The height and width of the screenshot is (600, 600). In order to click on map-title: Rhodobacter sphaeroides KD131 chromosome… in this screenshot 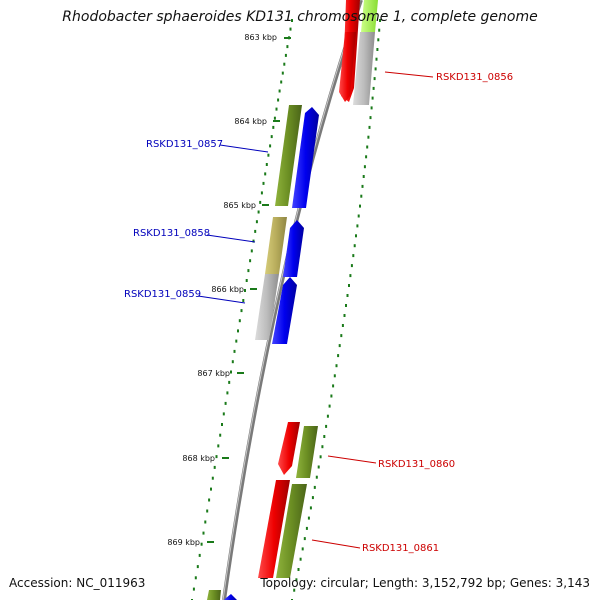, I will do `click(300, 17)`.